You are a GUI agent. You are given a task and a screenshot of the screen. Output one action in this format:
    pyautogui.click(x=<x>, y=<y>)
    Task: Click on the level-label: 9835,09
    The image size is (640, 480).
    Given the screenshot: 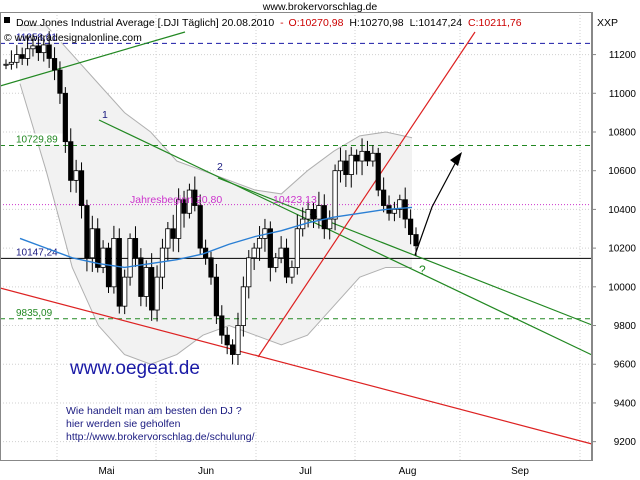 What is the action you would take?
    pyautogui.click(x=34, y=313)
    